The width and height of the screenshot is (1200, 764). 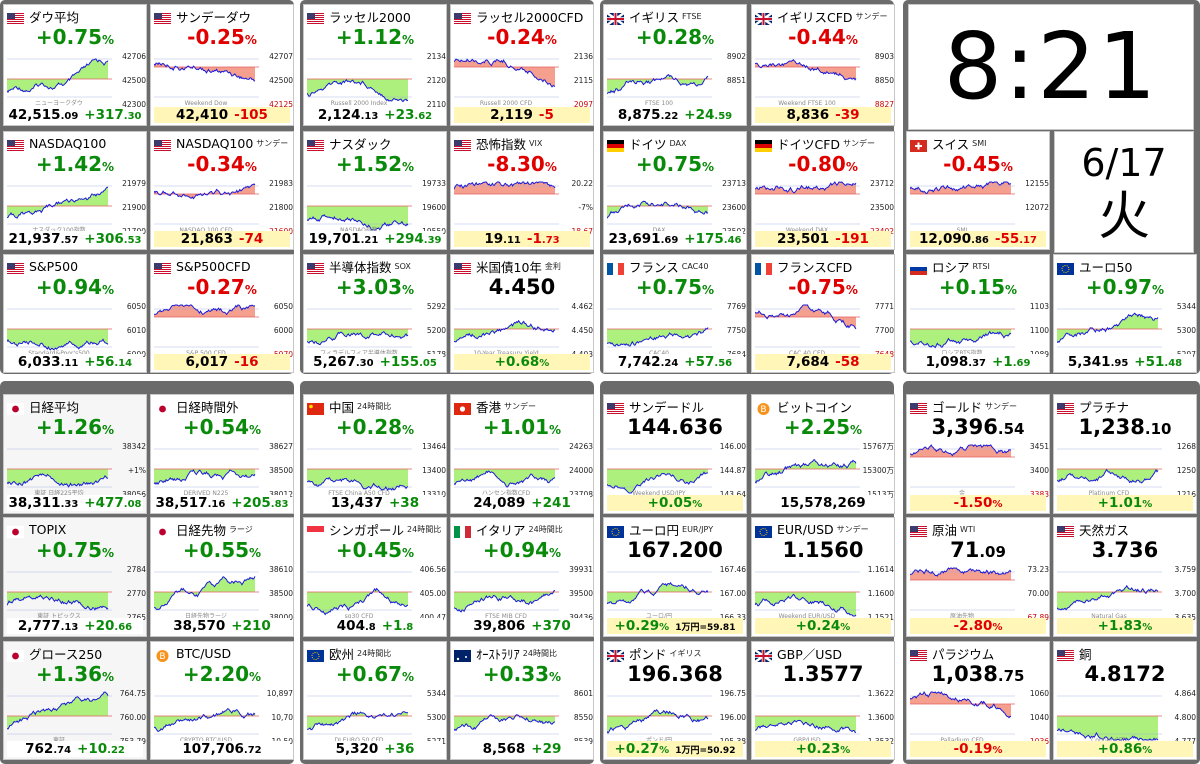 What do you see at coordinates (376, 593) in the screenshot?
I see `price-chart: sg30 CFD 406.56 405.00 400.47` at bounding box center [376, 593].